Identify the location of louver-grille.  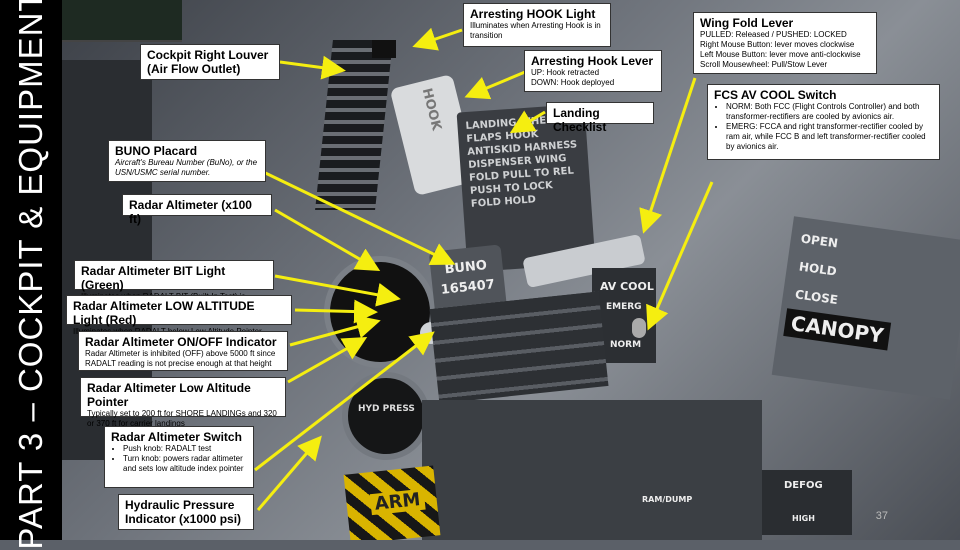
(354, 125).